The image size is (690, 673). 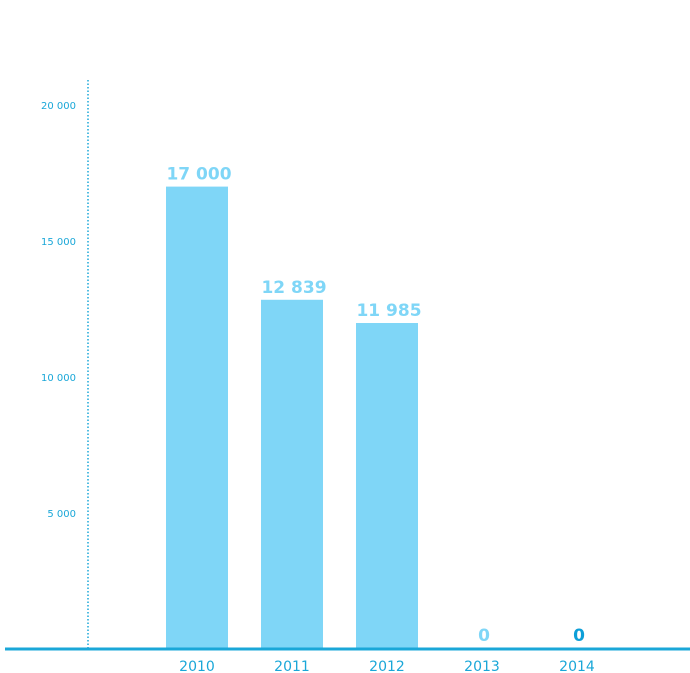 I want to click on y-tick-label: 20 000, so click(x=58, y=106).